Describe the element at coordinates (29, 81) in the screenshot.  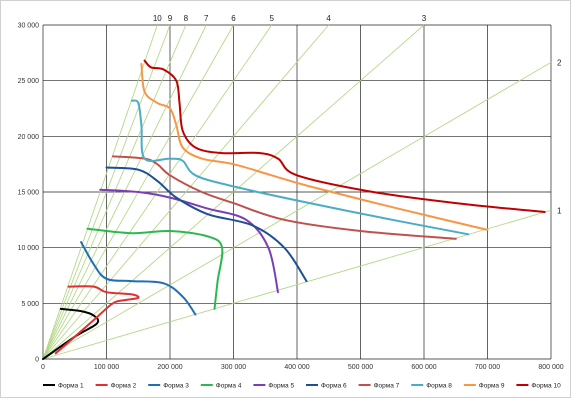
I see `y-tick-label-5: 25 000` at that location.